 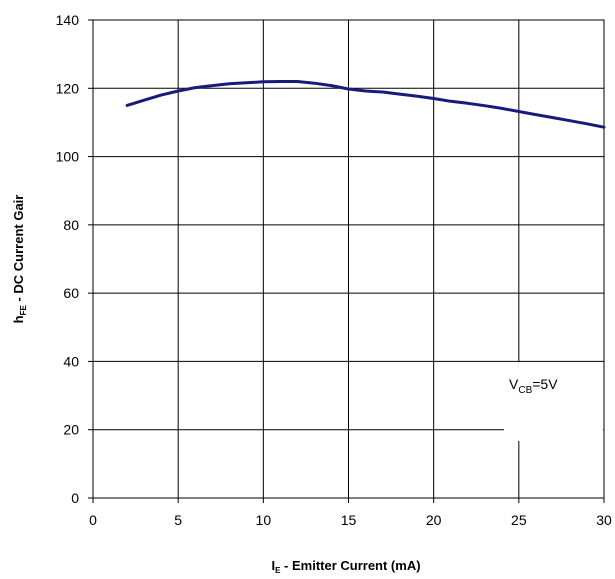 What do you see at coordinates (71, 225) in the screenshot?
I see `y-tick-label-4: 80` at bounding box center [71, 225].